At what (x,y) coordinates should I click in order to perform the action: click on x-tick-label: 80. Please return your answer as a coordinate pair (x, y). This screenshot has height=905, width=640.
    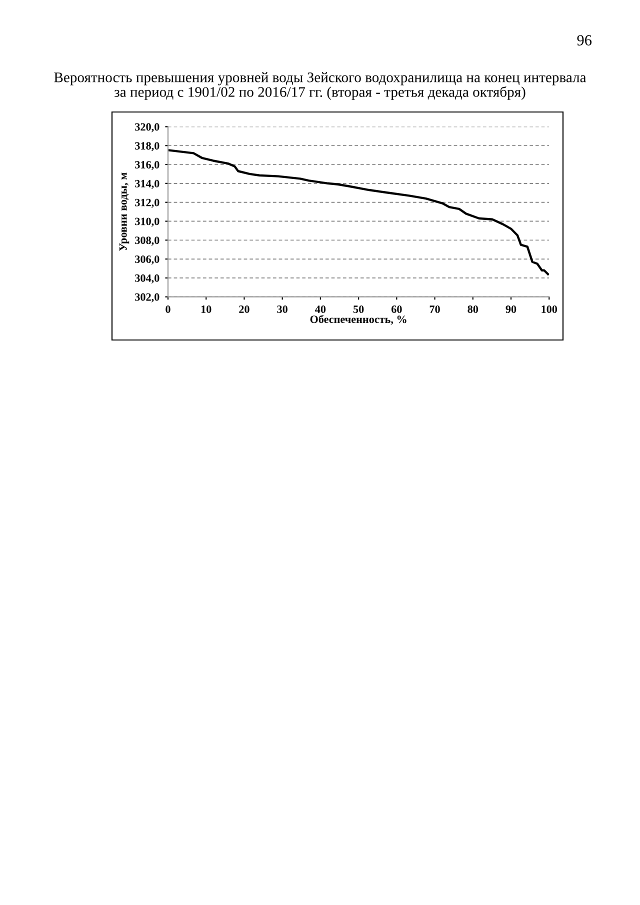
    Looking at the image, I should click on (473, 309).